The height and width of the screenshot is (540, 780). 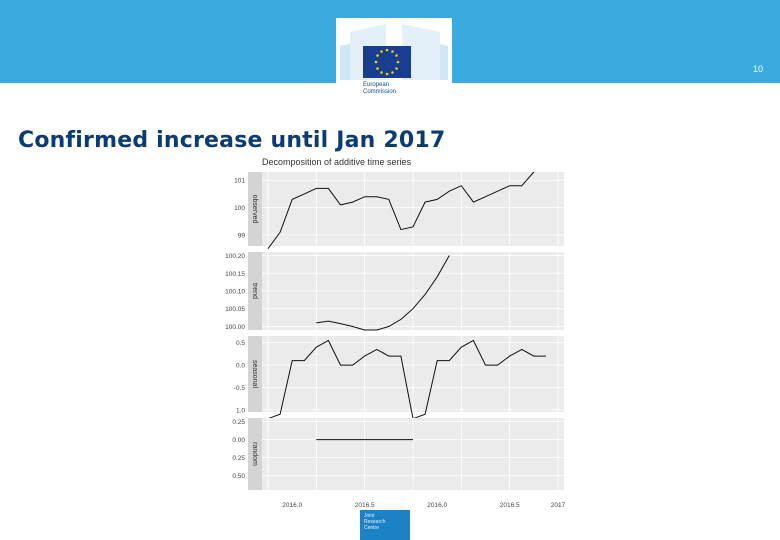 I want to click on european-commission-logo: European Commission, so click(x=394, y=61).